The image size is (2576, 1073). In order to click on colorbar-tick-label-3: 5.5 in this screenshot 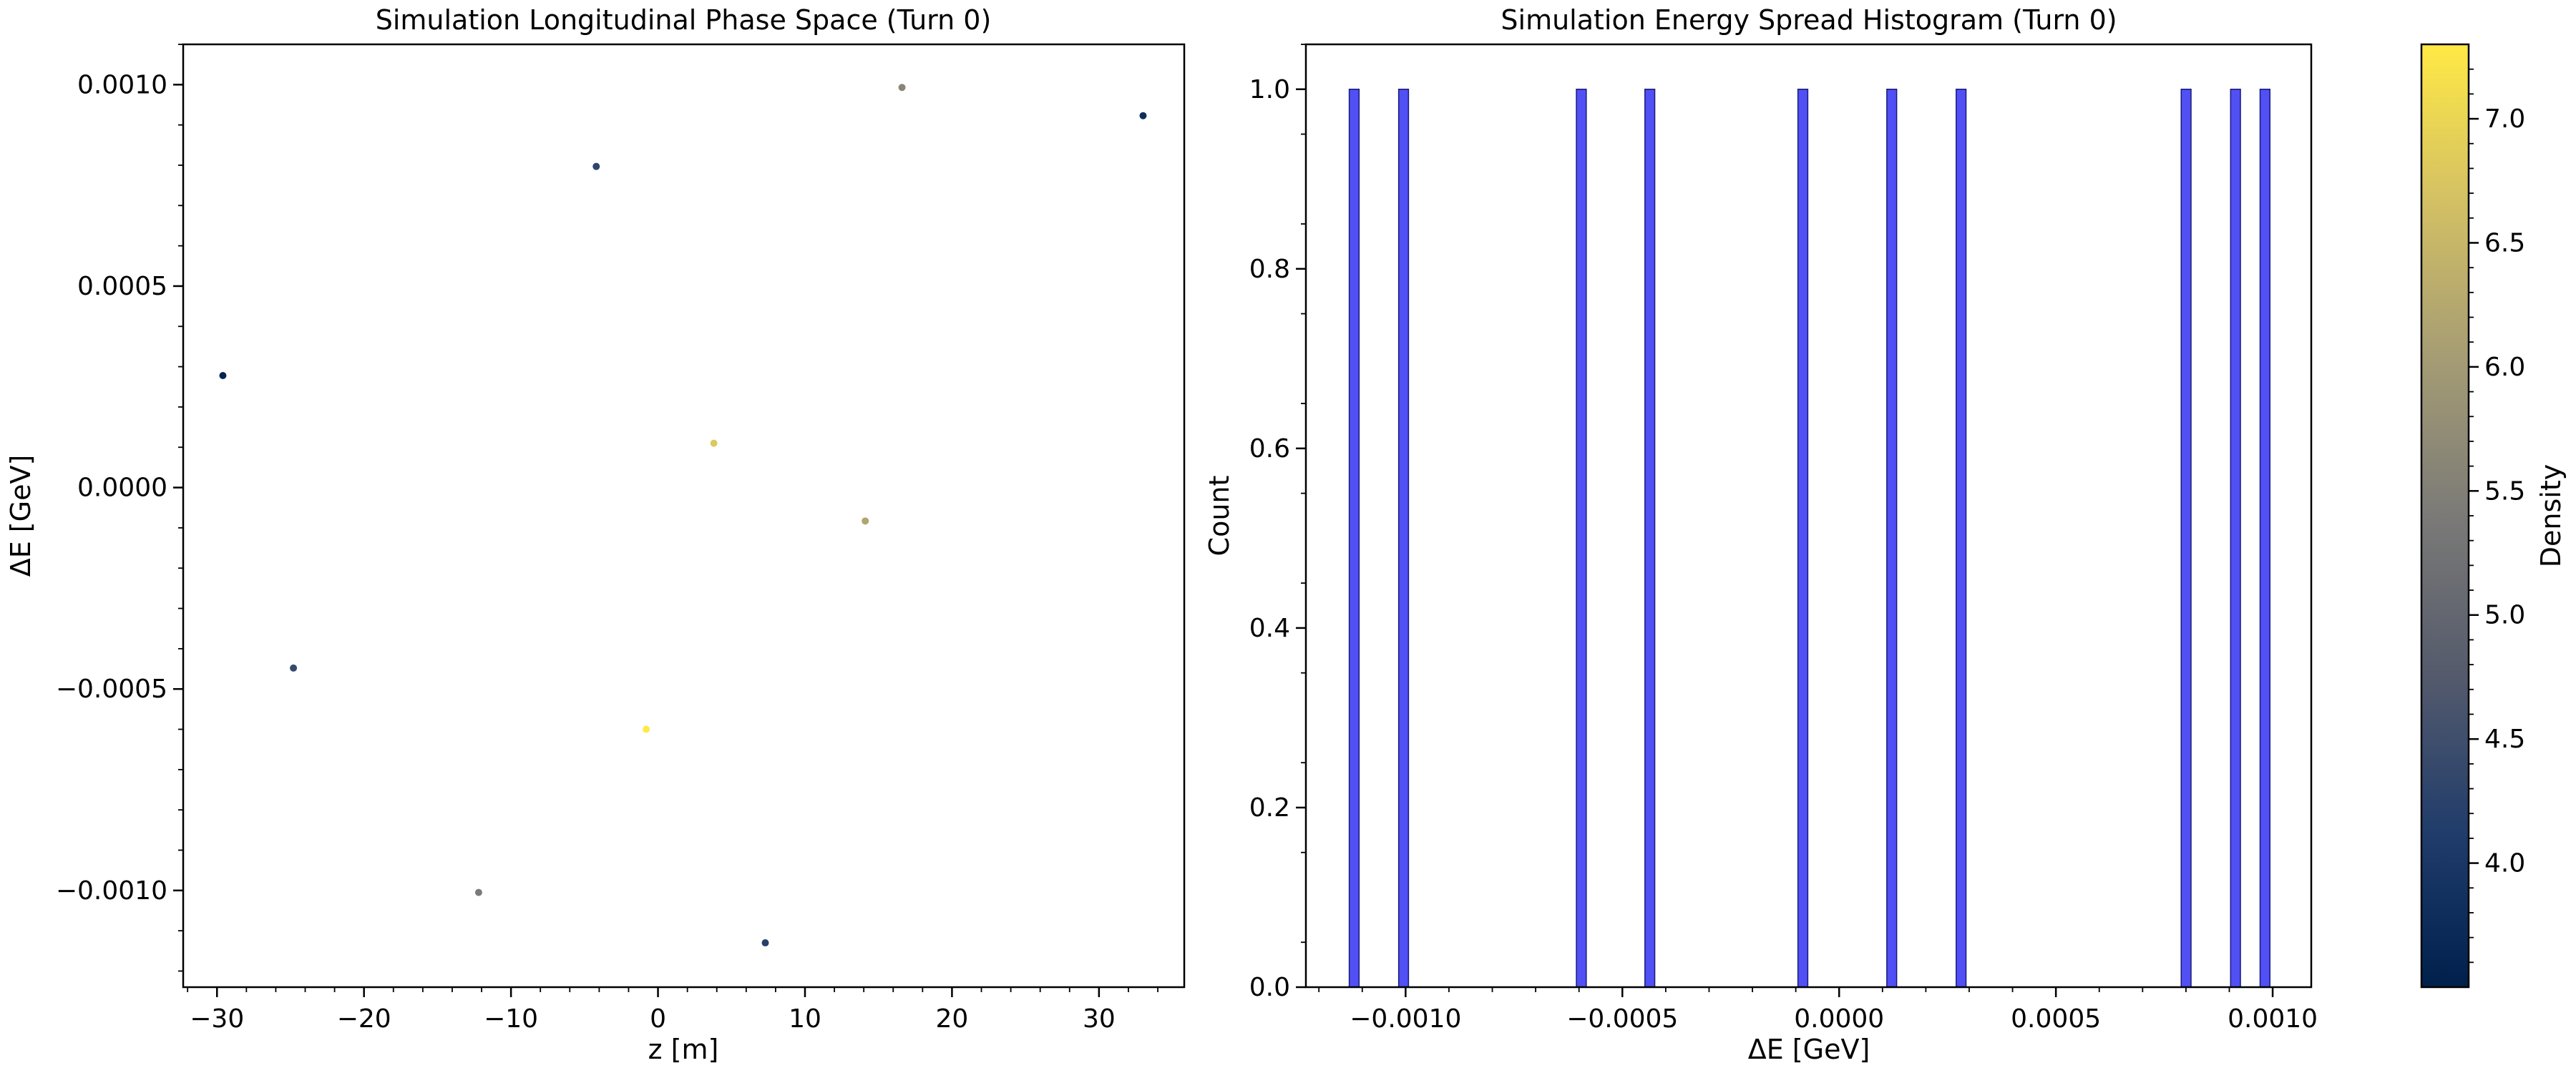, I will do `click(2504, 491)`.